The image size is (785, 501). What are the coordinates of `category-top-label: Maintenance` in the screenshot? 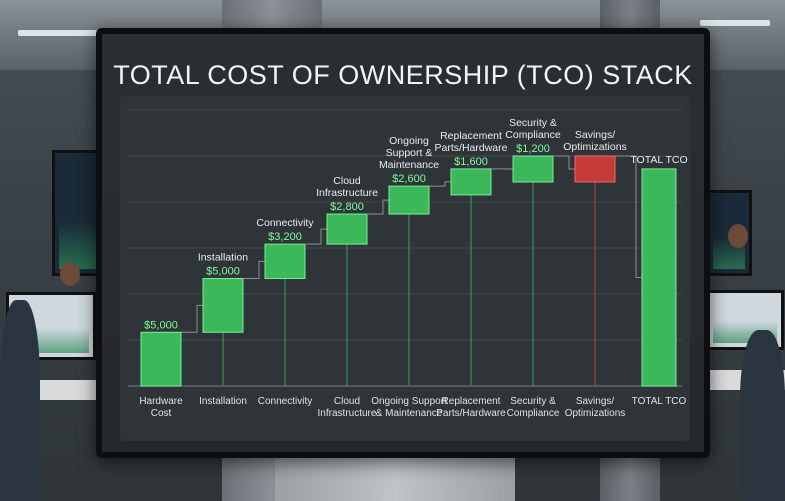 It's located at (409, 165).